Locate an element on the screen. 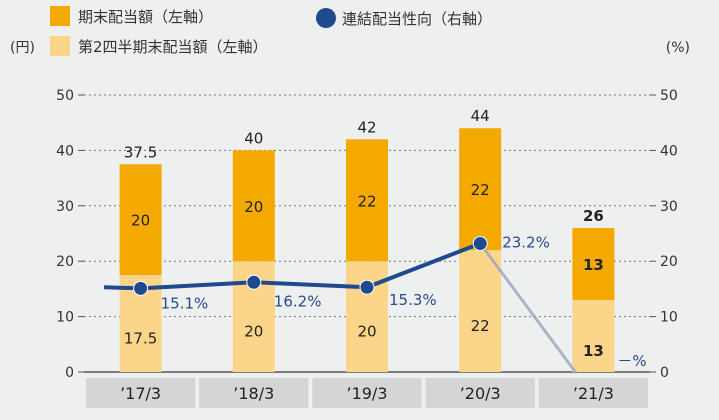  left-tick-label: 50 is located at coordinates (65, 96).